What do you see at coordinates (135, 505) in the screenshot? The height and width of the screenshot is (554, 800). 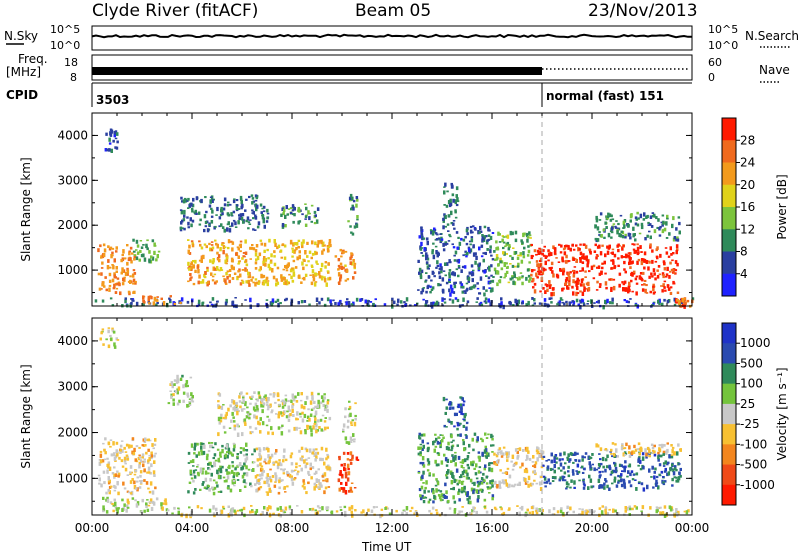 I see `data-cluster` at bounding box center [135, 505].